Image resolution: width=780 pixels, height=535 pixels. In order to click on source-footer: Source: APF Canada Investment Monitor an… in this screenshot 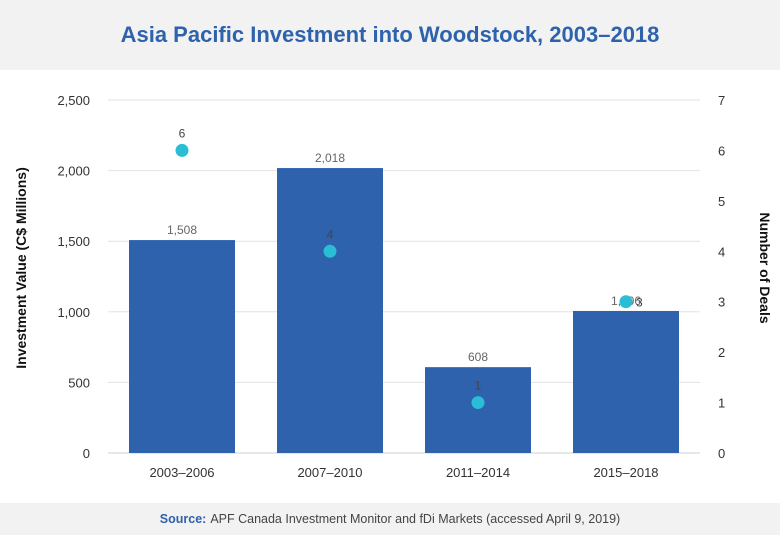, I will do `click(390, 519)`.